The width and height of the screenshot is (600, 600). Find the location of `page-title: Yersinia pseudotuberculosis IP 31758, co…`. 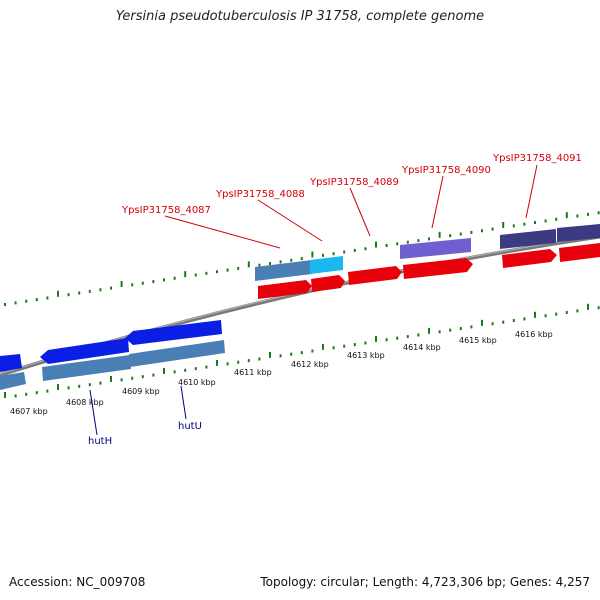

page-title: Yersinia pseudotuberculosis IP 31758, co… is located at coordinates (300, 16).